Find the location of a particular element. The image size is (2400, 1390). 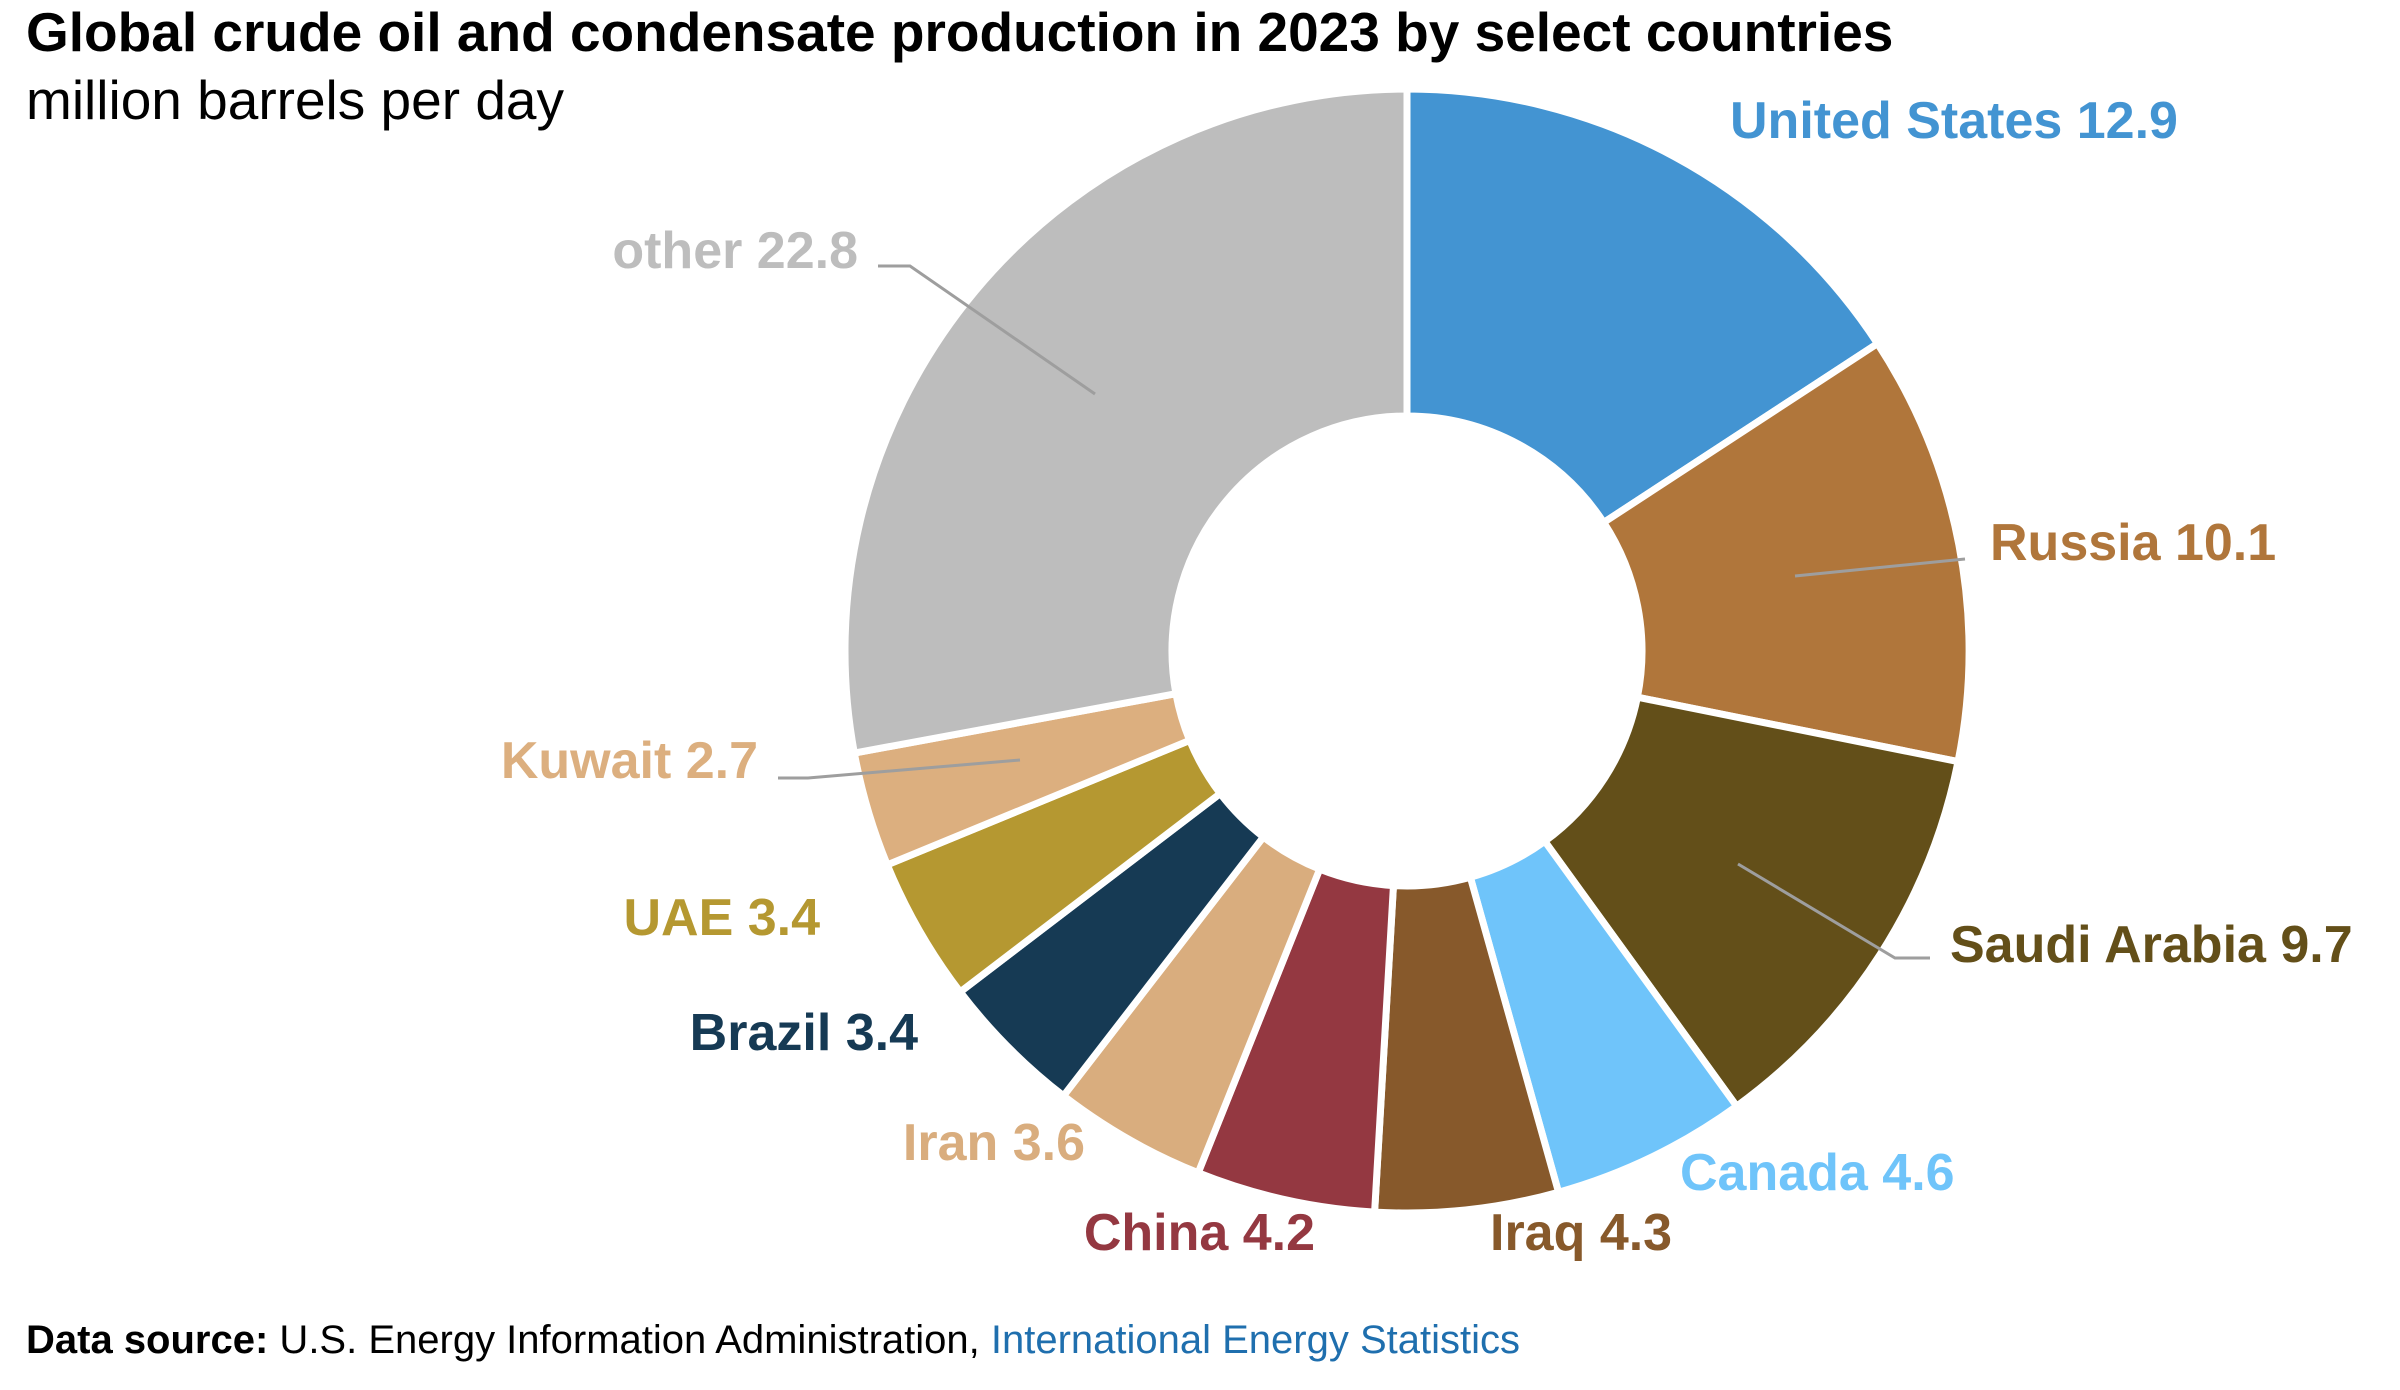

slice-other is located at coordinates (1126, 421).